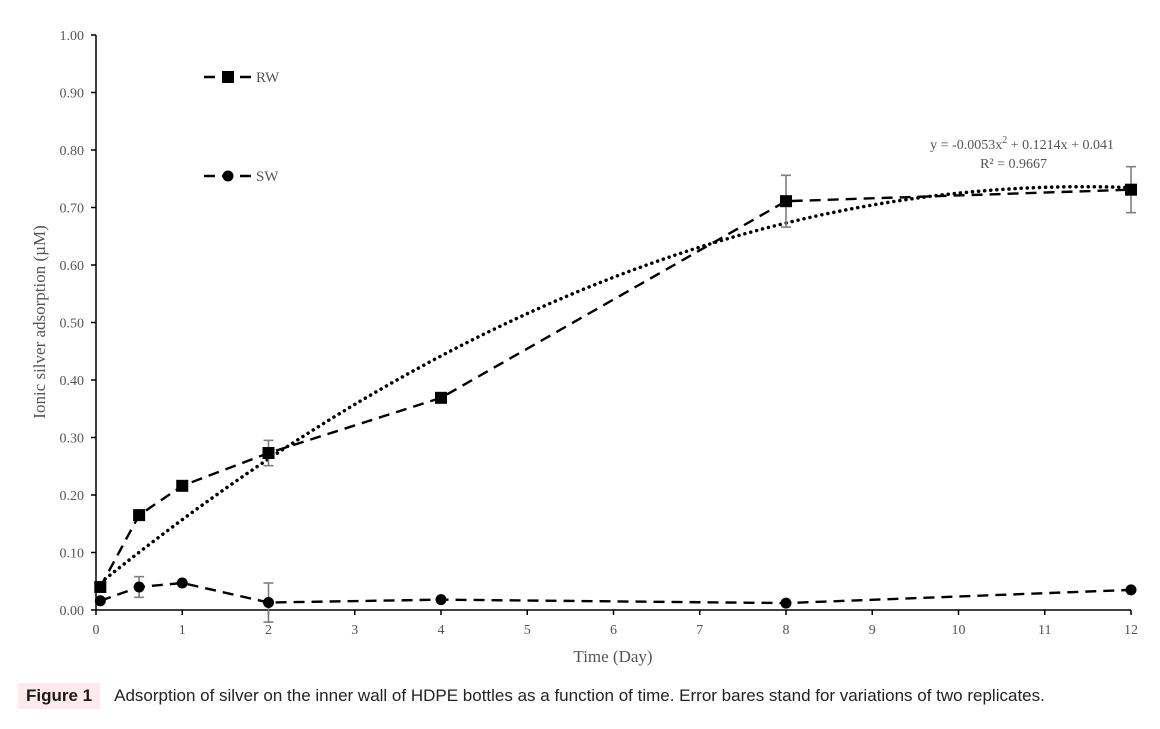  What do you see at coordinates (959, 630) in the screenshot?
I see `x-tick-label: 10` at bounding box center [959, 630].